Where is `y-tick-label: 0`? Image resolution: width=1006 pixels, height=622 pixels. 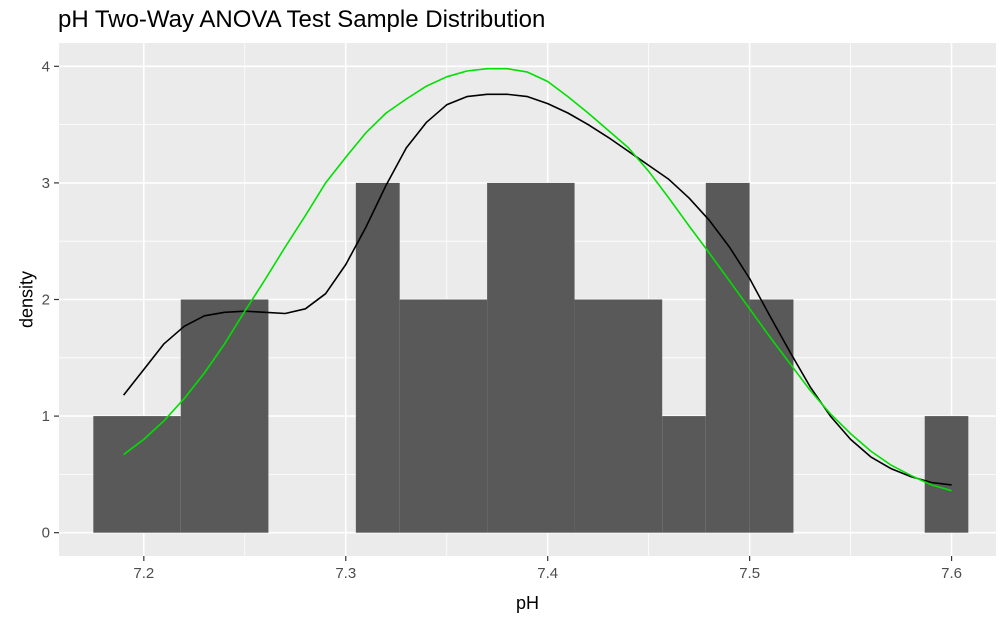 y-tick-label: 0 is located at coordinates (46, 533).